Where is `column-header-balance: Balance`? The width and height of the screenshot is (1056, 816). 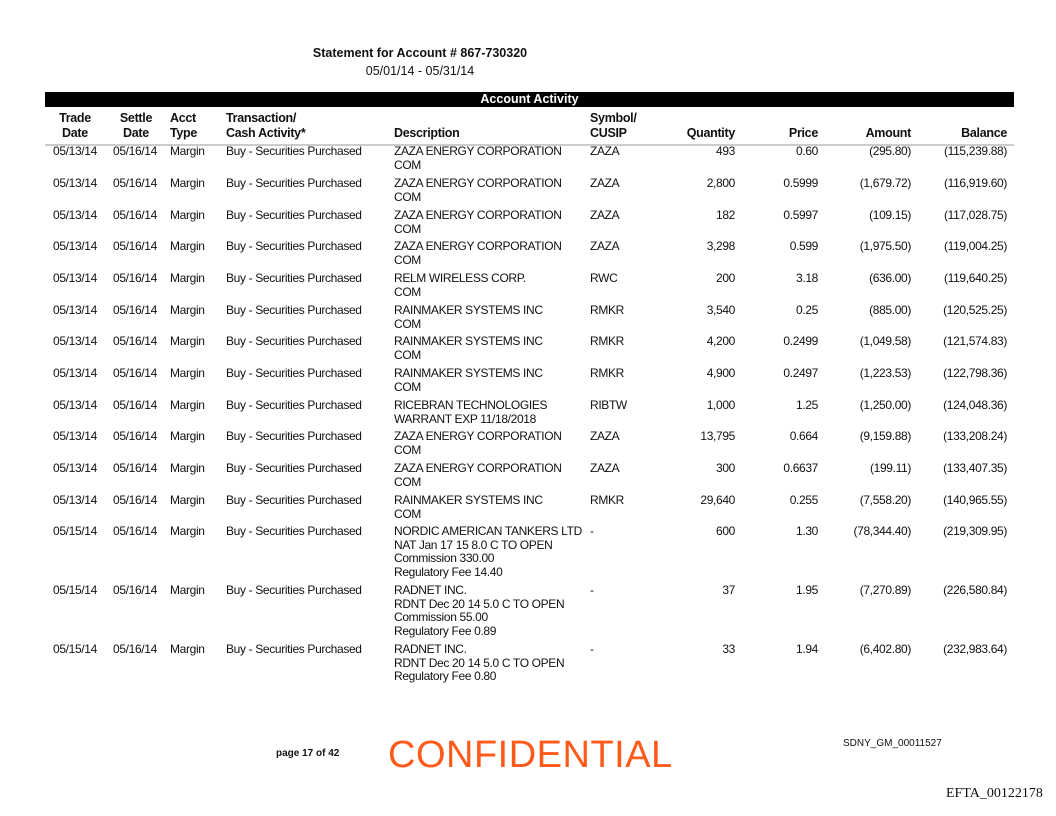
column-header-balance: Balance is located at coordinates (984, 133).